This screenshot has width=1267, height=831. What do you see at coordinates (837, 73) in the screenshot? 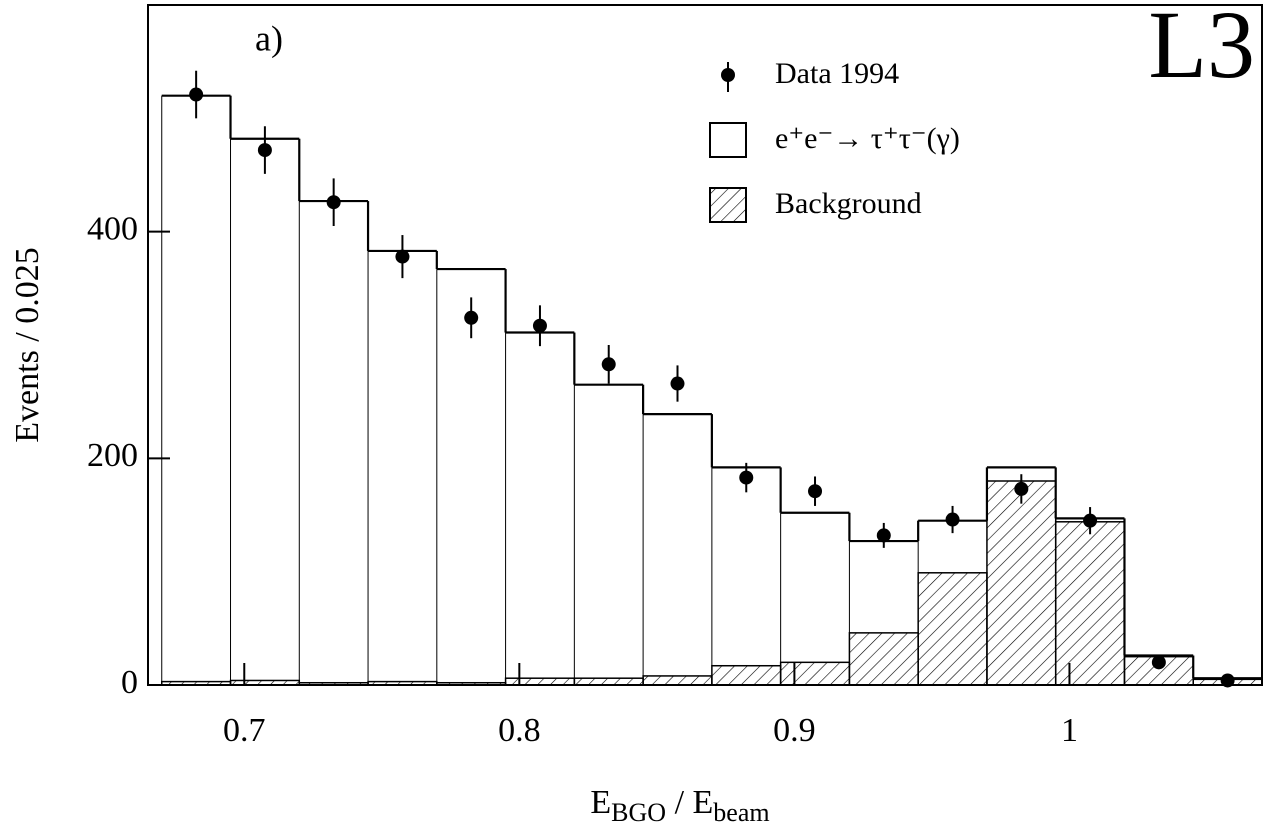
I see `legend-label: Data 1994` at bounding box center [837, 73].